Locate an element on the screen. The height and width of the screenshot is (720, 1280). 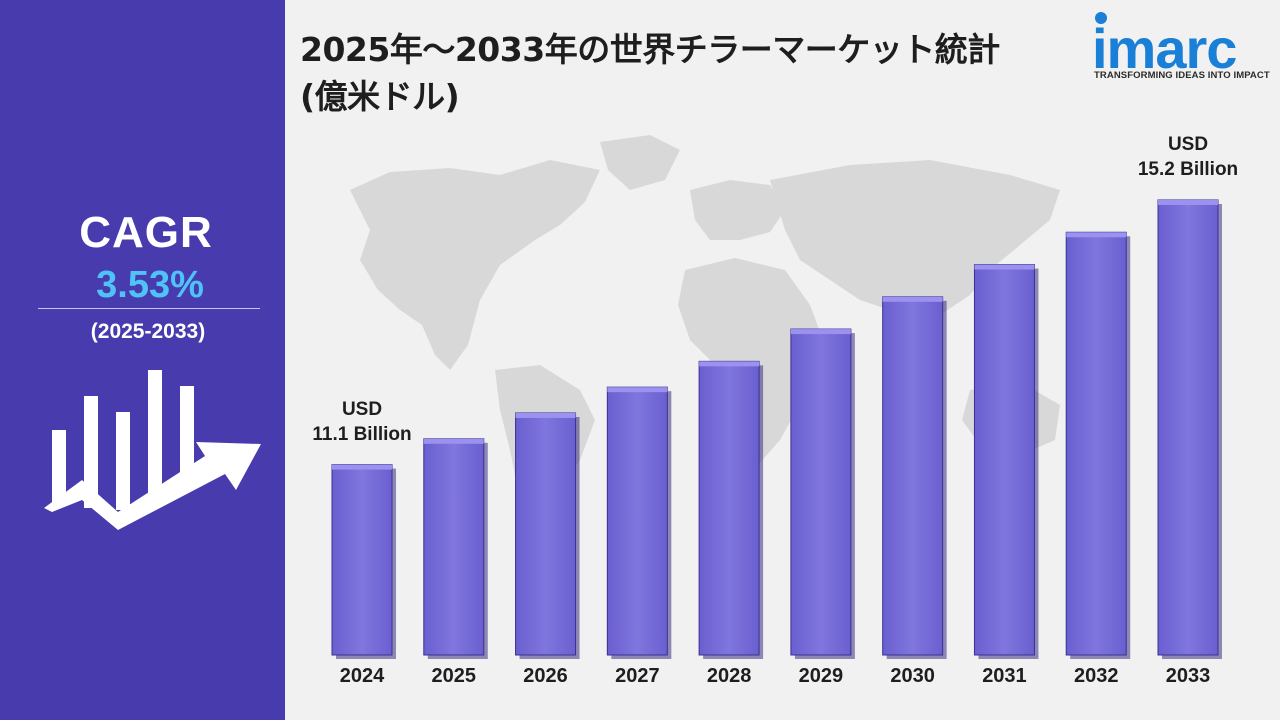
map-asia is located at coordinates (915, 247).